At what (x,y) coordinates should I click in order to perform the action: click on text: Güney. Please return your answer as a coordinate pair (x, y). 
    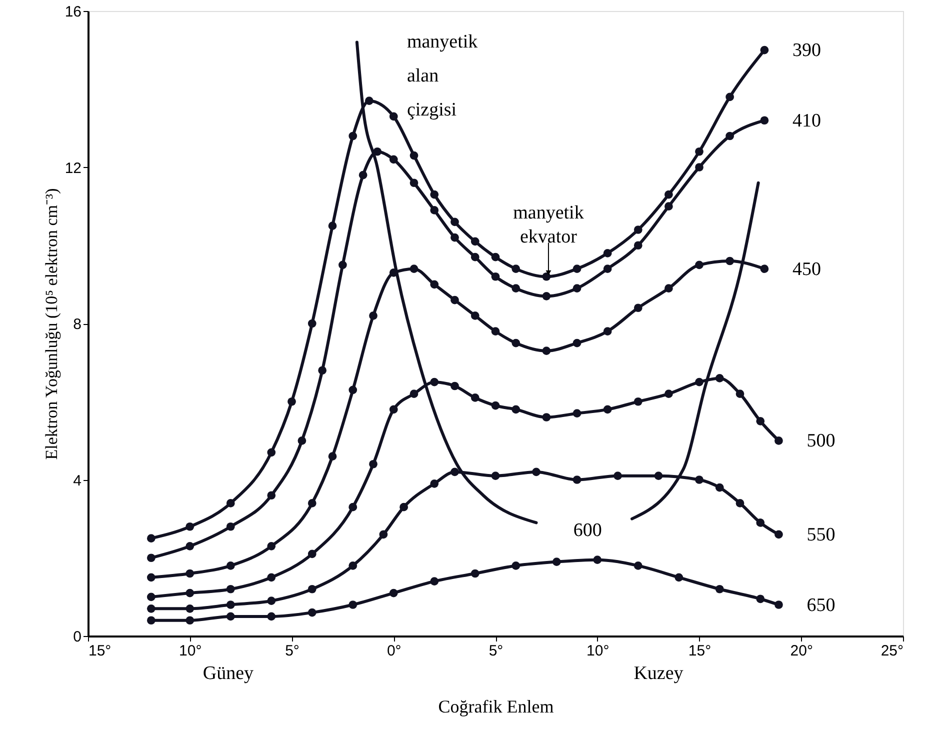
    Looking at the image, I should click on (228, 673).